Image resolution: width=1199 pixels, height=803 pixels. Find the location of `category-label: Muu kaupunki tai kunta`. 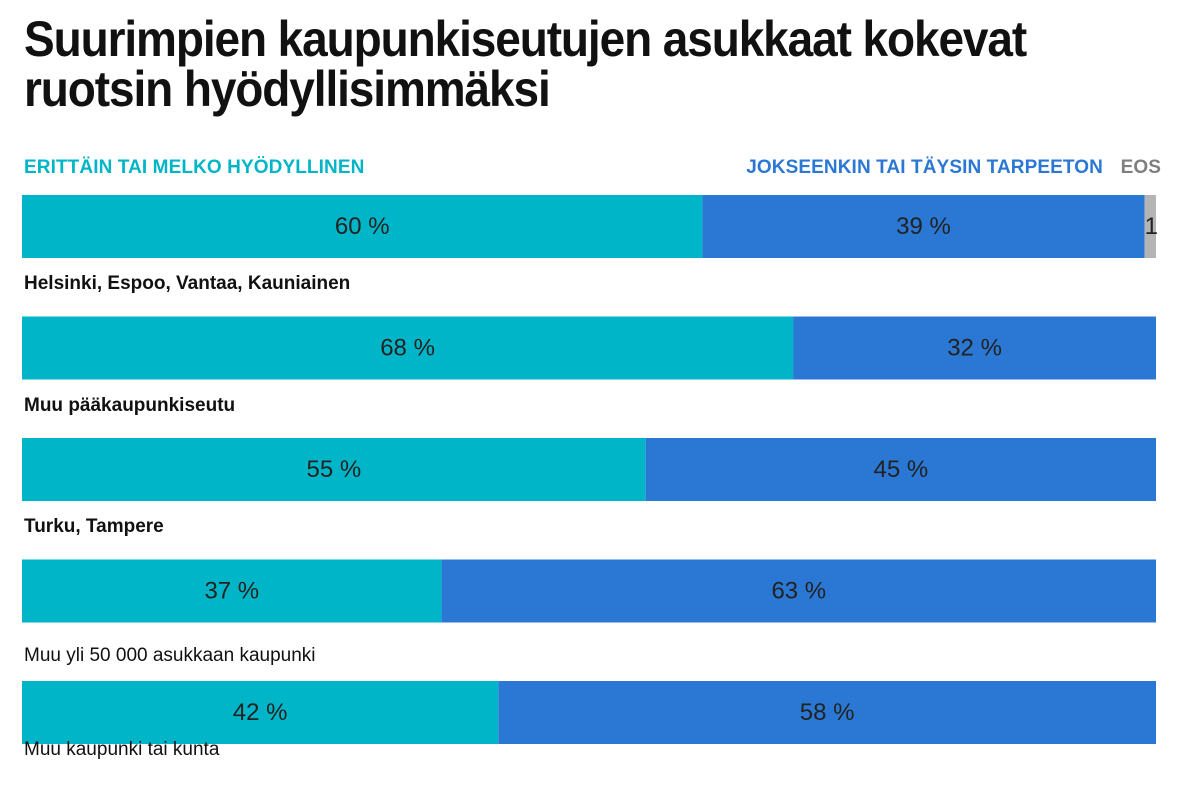

category-label: Muu kaupunki tai kunta is located at coordinates (122, 749).